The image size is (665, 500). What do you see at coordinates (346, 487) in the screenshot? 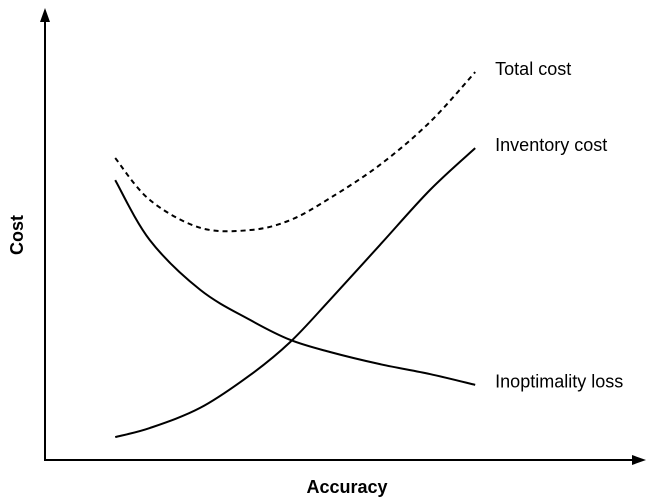
I see `x-axis-title: Accuracy` at bounding box center [346, 487].